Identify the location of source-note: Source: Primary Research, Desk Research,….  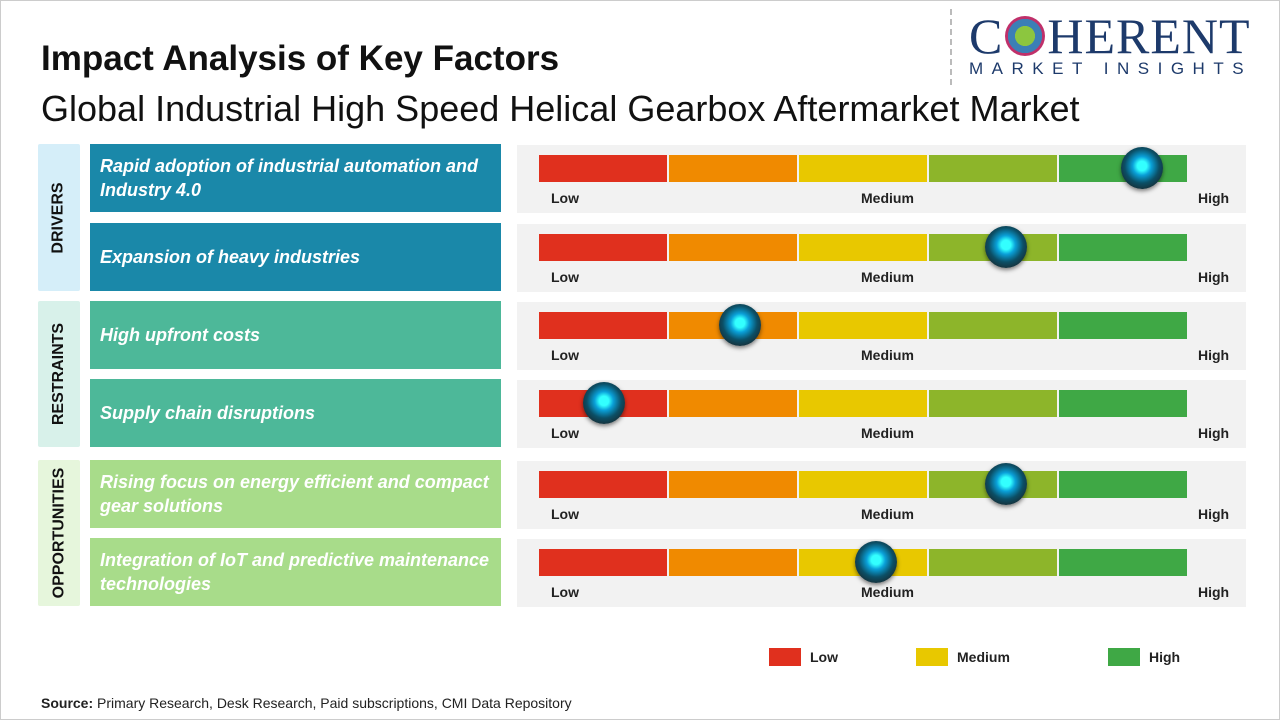
(306, 703).